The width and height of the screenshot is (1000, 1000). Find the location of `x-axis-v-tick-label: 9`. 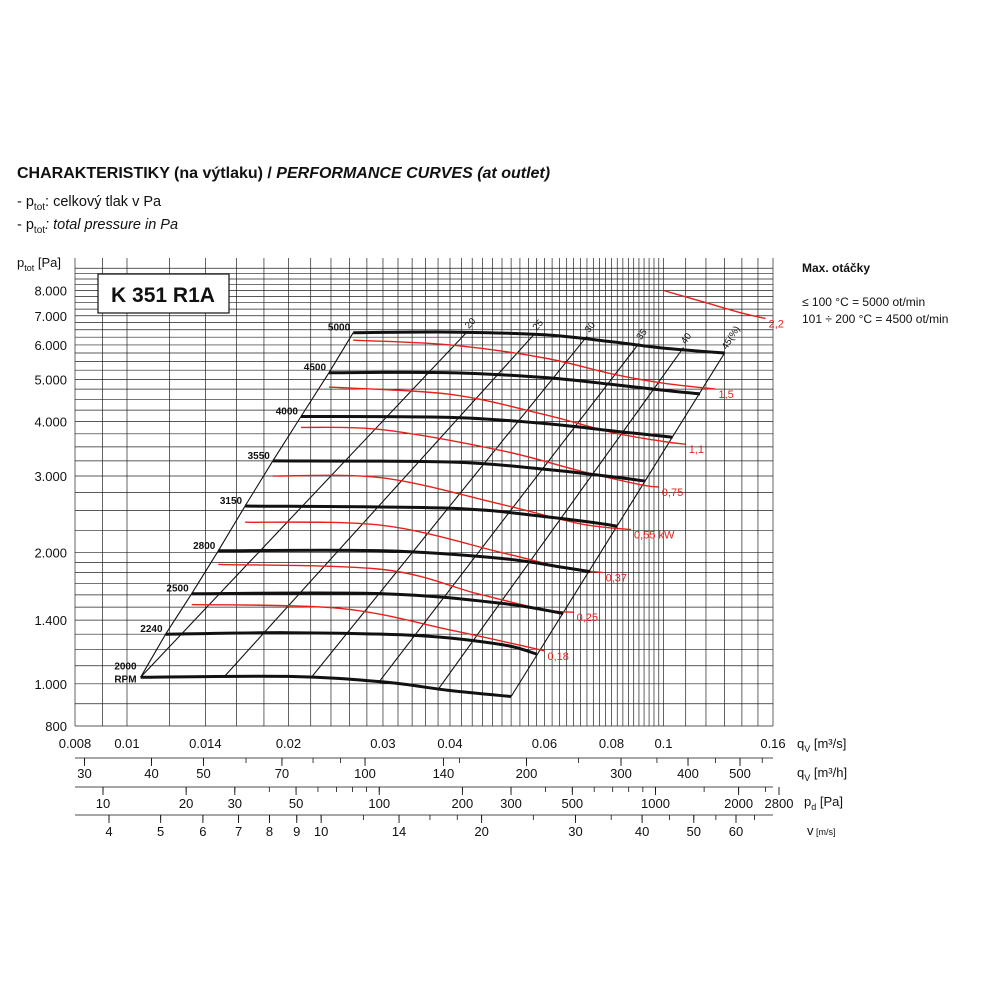

x-axis-v-tick-label: 9 is located at coordinates (296, 831).